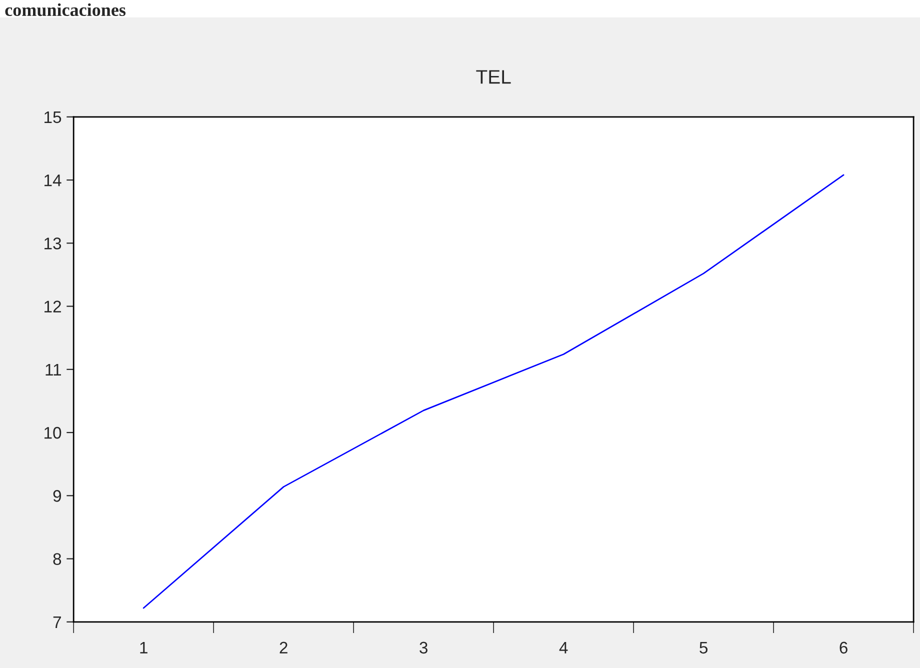  What do you see at coordinates (53, 370) in the screenshot?
I see `y-tick-label: 11` at bounding box center [53, 370].